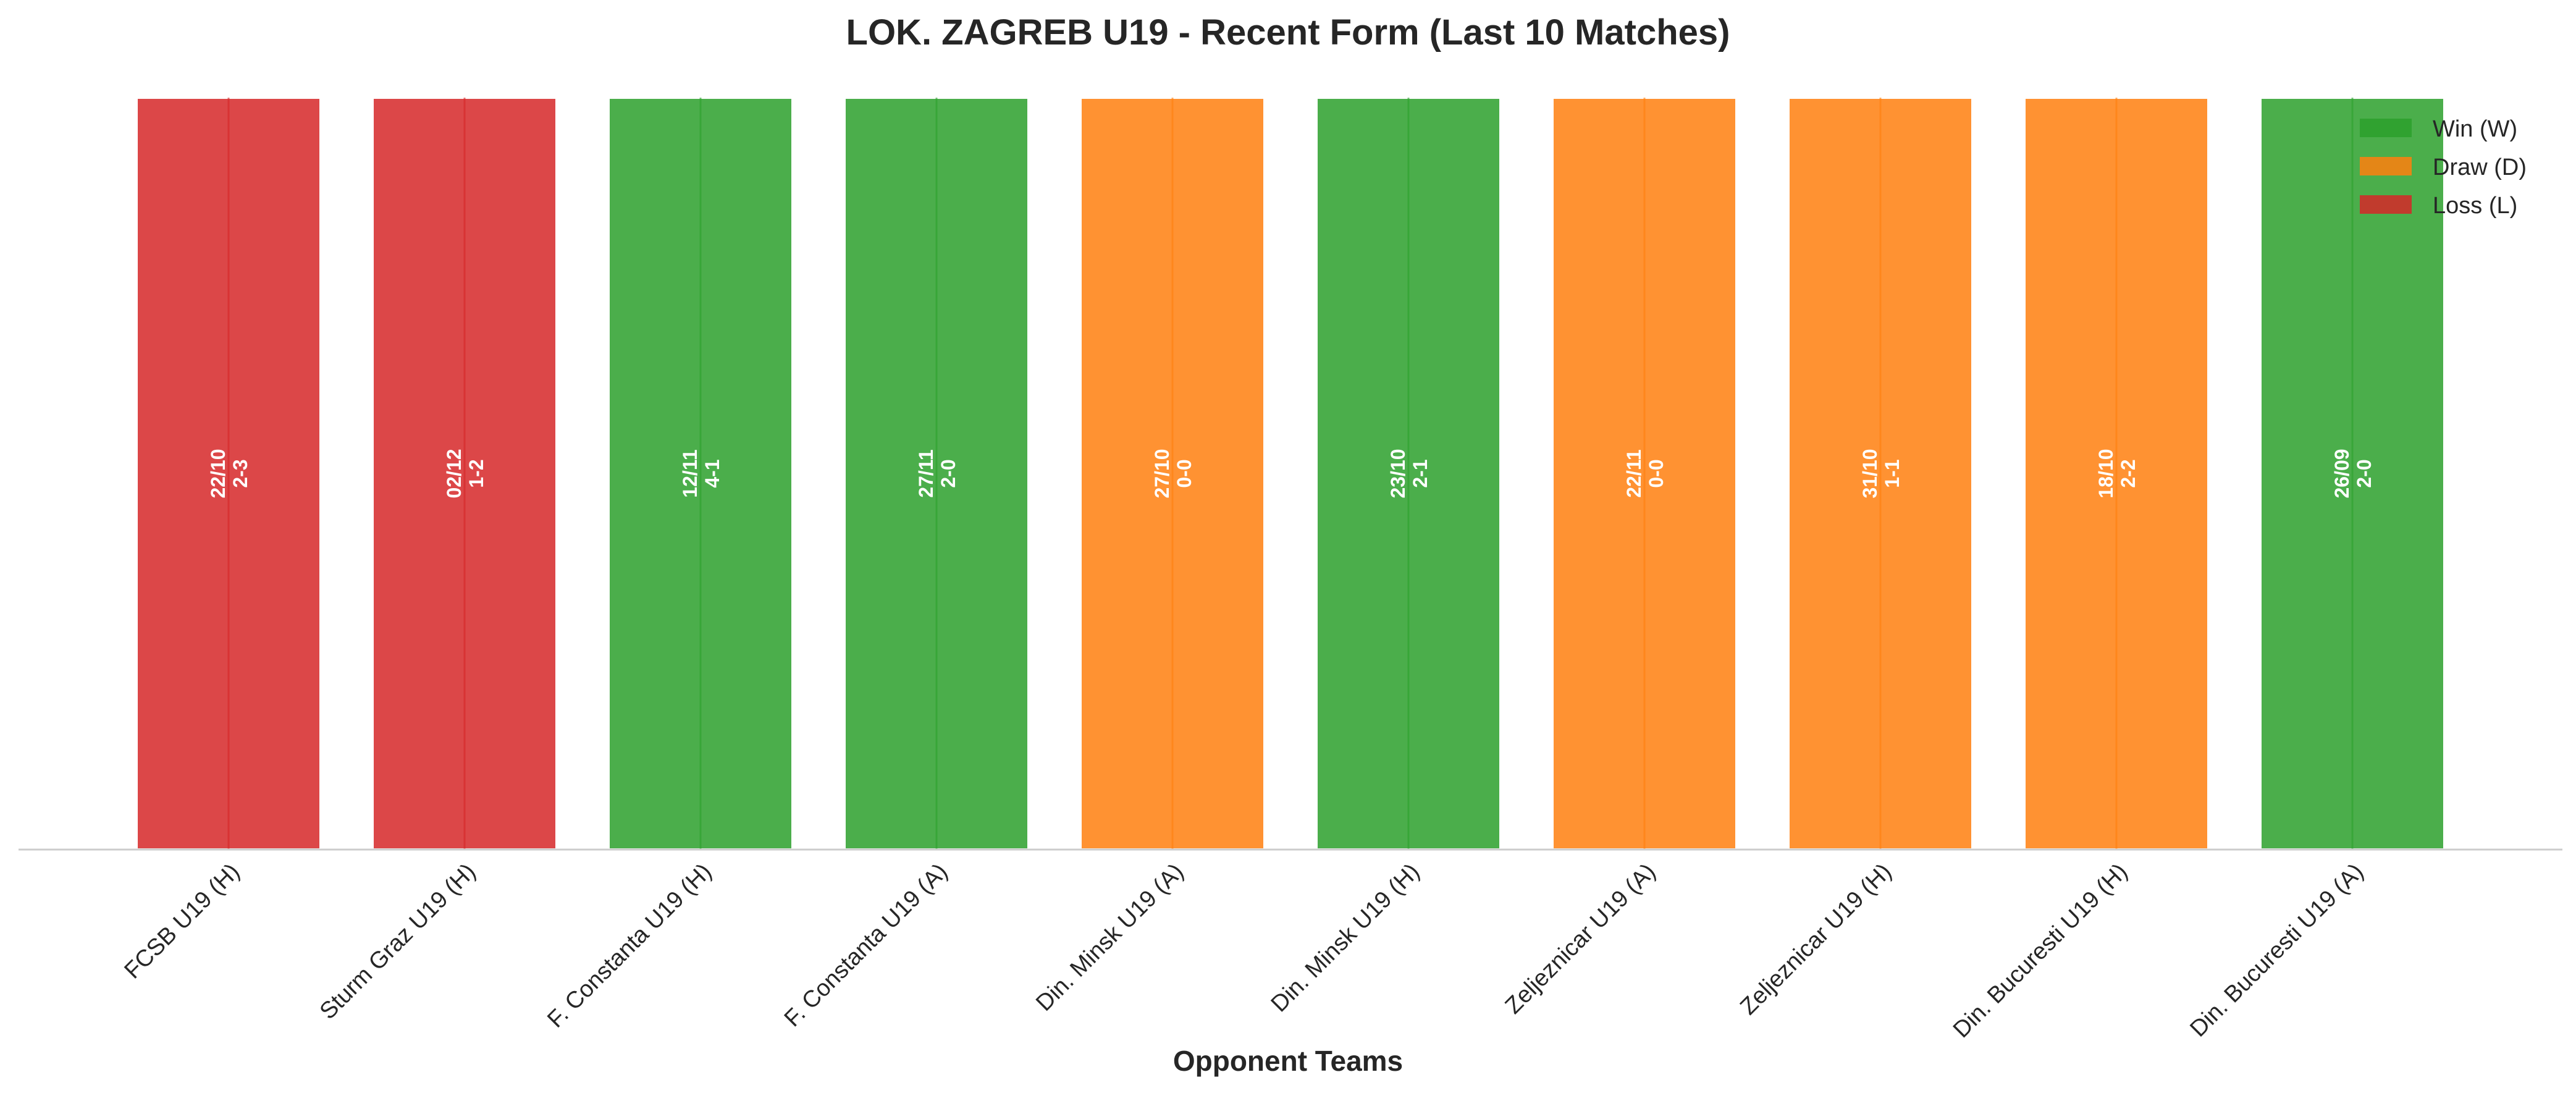 The height and width of the screenshot is (1093, 2576). I want to click on bar-label: 02/121-2, so click(465, 474).